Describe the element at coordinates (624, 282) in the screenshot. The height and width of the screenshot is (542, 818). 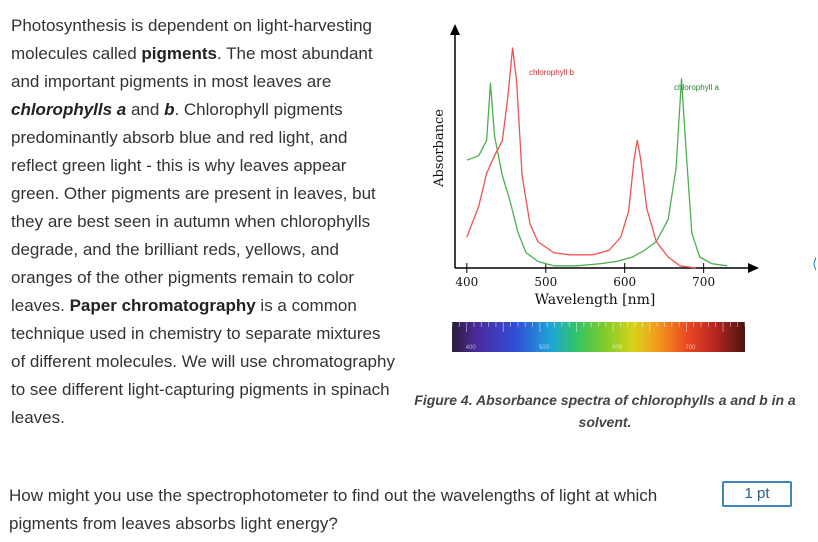
I see `x-tick-label-600: 600` at that location.